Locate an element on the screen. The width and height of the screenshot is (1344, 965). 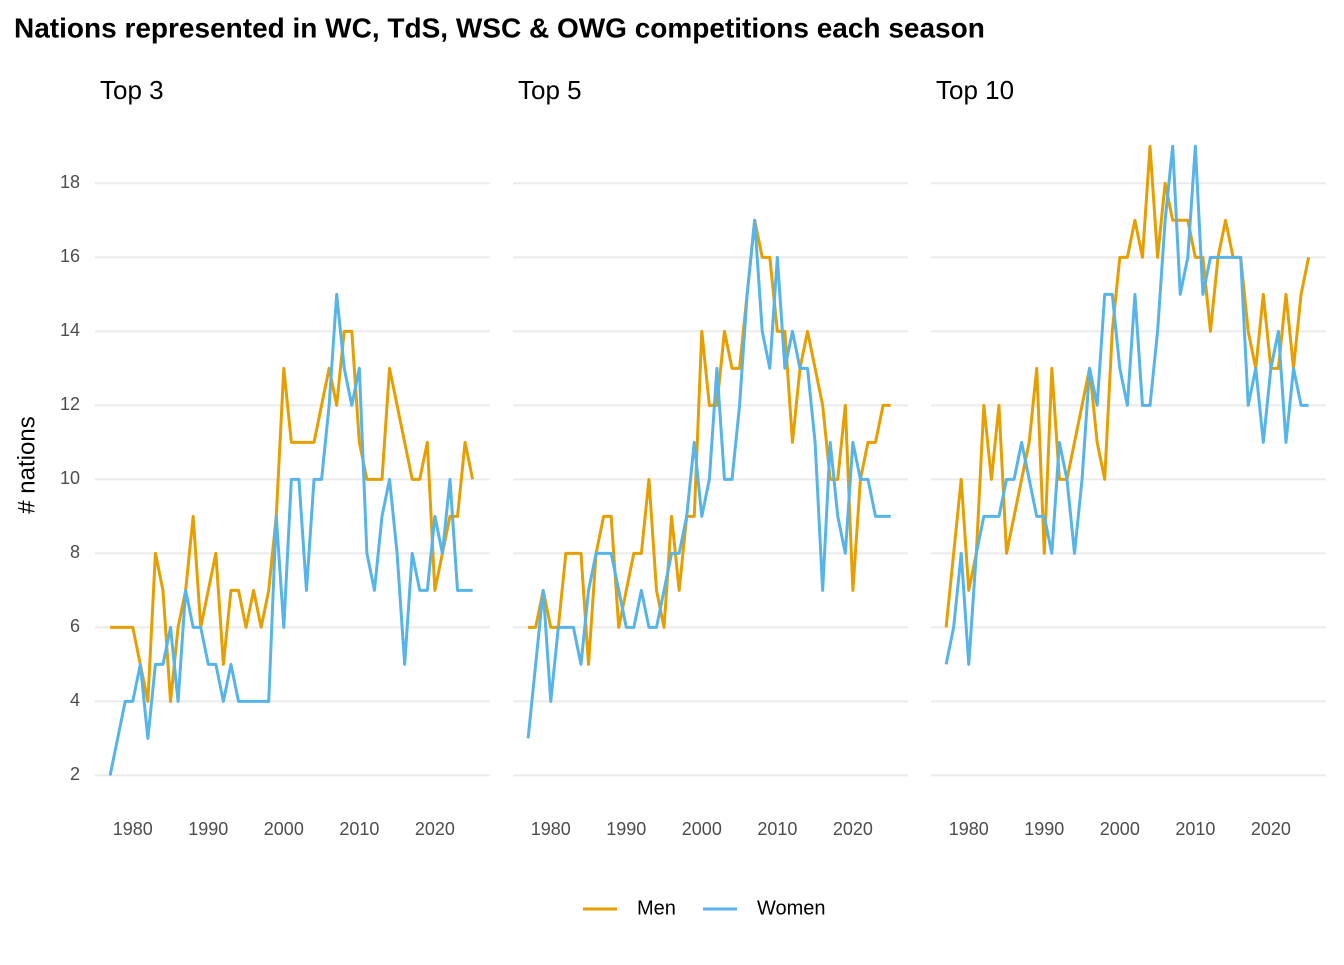
y-tick-label: 8 is located at coordinates (75, 552).